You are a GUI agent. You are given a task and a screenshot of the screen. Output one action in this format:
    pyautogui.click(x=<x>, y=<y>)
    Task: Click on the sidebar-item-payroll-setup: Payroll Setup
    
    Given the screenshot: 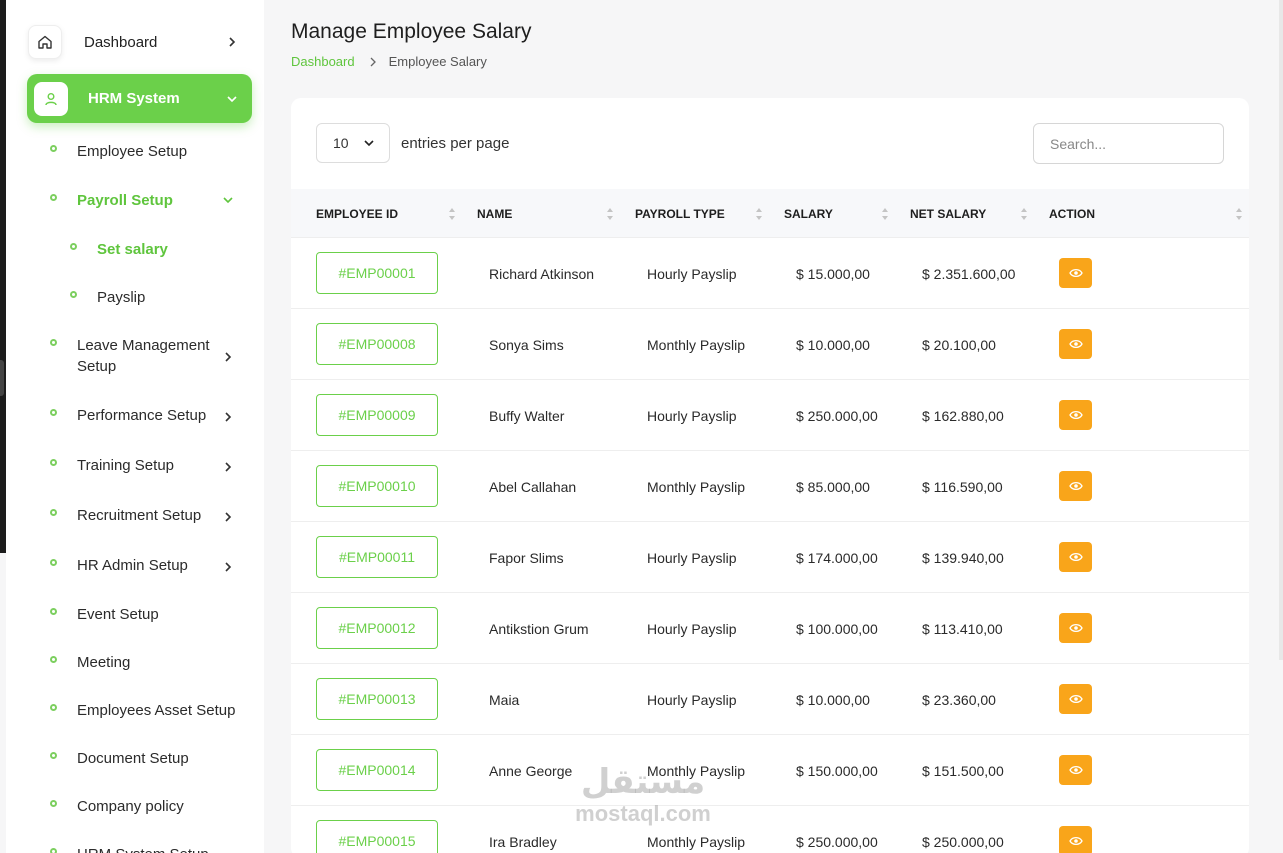 What is the action you would take?
    pyautogui.click(x=150, y=200)
    